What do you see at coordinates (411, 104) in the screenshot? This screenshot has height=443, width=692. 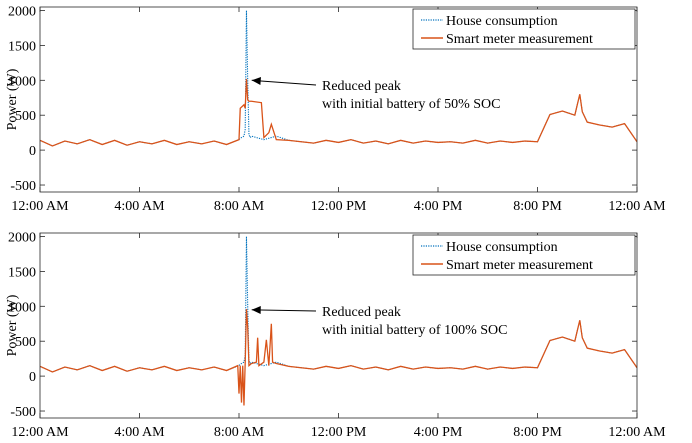 I see `annotation-line-2: with initial battery of 50% SOC` at bounding box center [411, 104].